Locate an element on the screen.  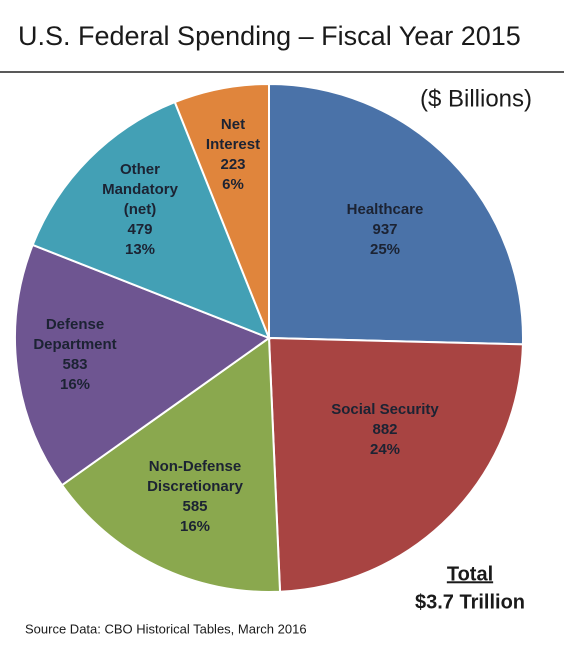
slice-value: 479 is located at coordinates (139, 229).